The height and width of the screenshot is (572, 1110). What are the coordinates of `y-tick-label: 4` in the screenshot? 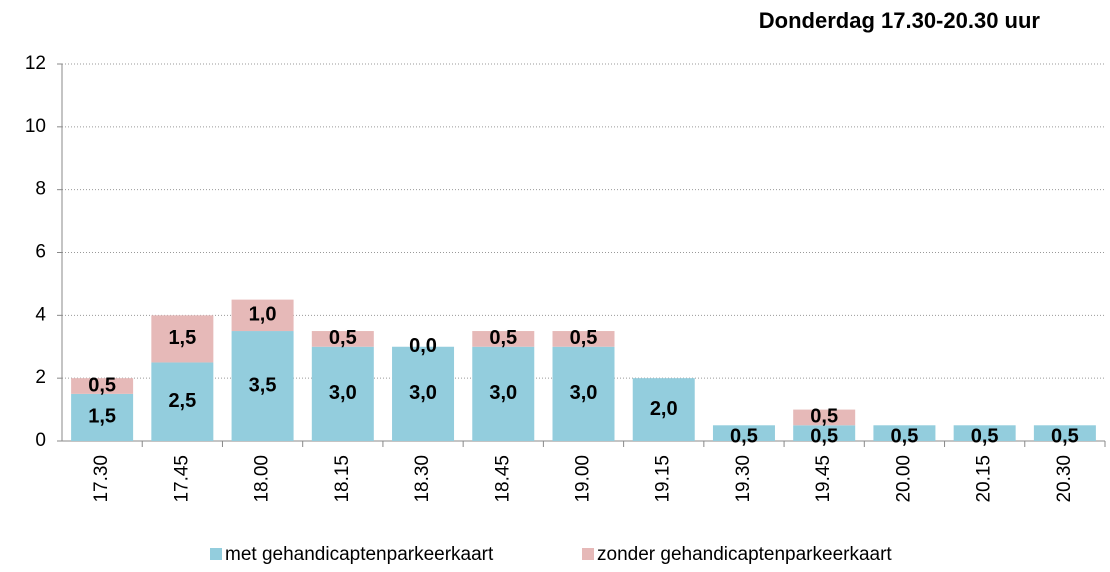 It's located at (40, 314).